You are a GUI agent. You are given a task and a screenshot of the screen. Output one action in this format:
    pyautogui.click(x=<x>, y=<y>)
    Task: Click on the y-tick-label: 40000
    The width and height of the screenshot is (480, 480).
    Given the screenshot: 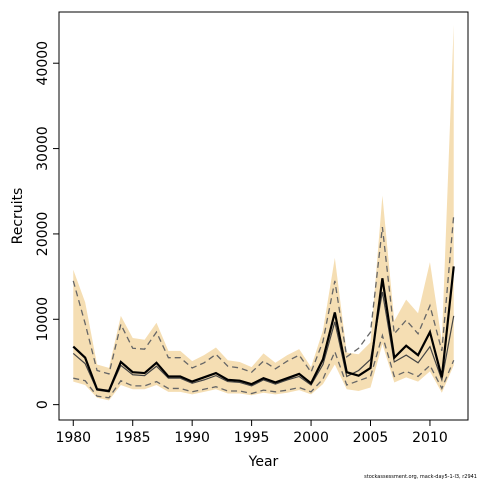 What is the action you would take?
    pyautogui.click(x=43, y=63)
    